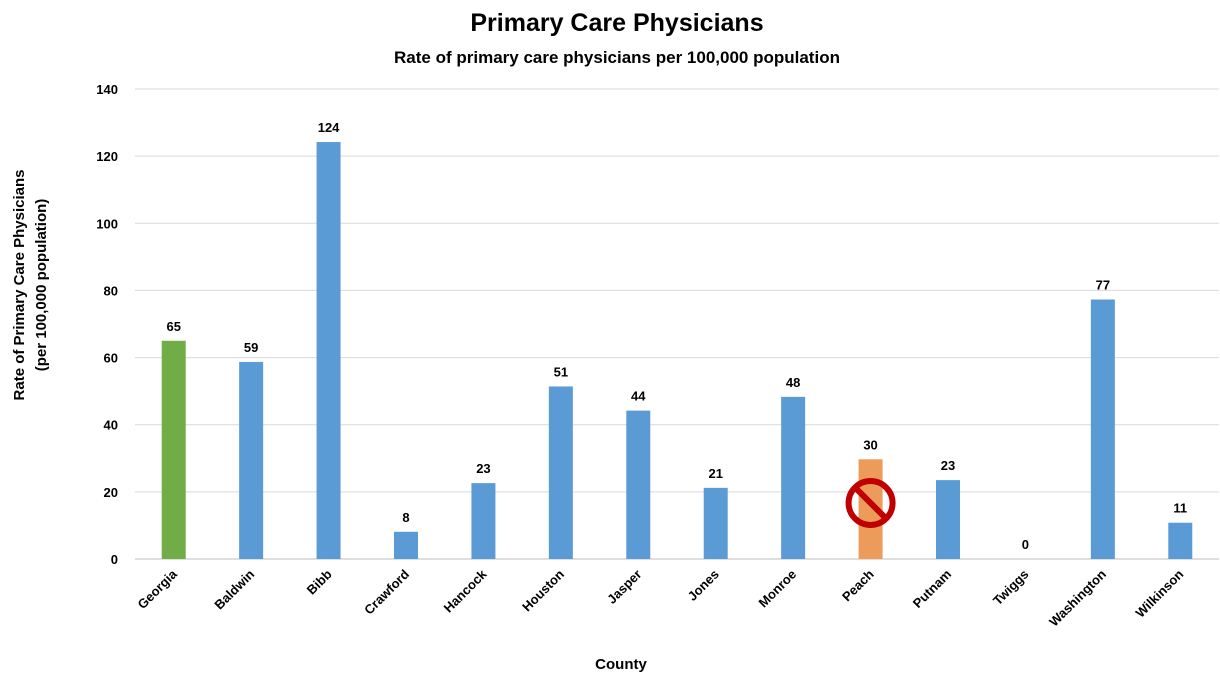 The height and width of the screenshot is (678, 1220). I want to click on data-label-bibb: 124, so click(329, 127).